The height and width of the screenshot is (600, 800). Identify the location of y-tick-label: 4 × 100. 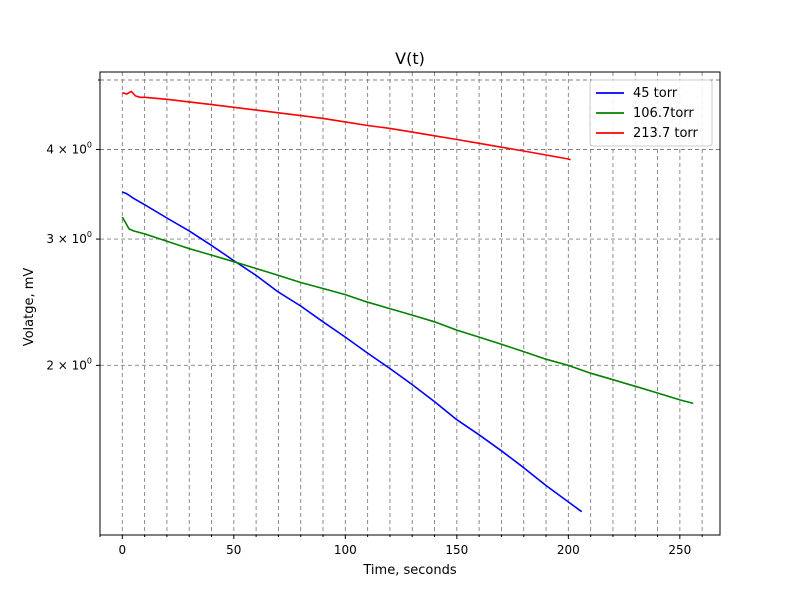
(69, 148).